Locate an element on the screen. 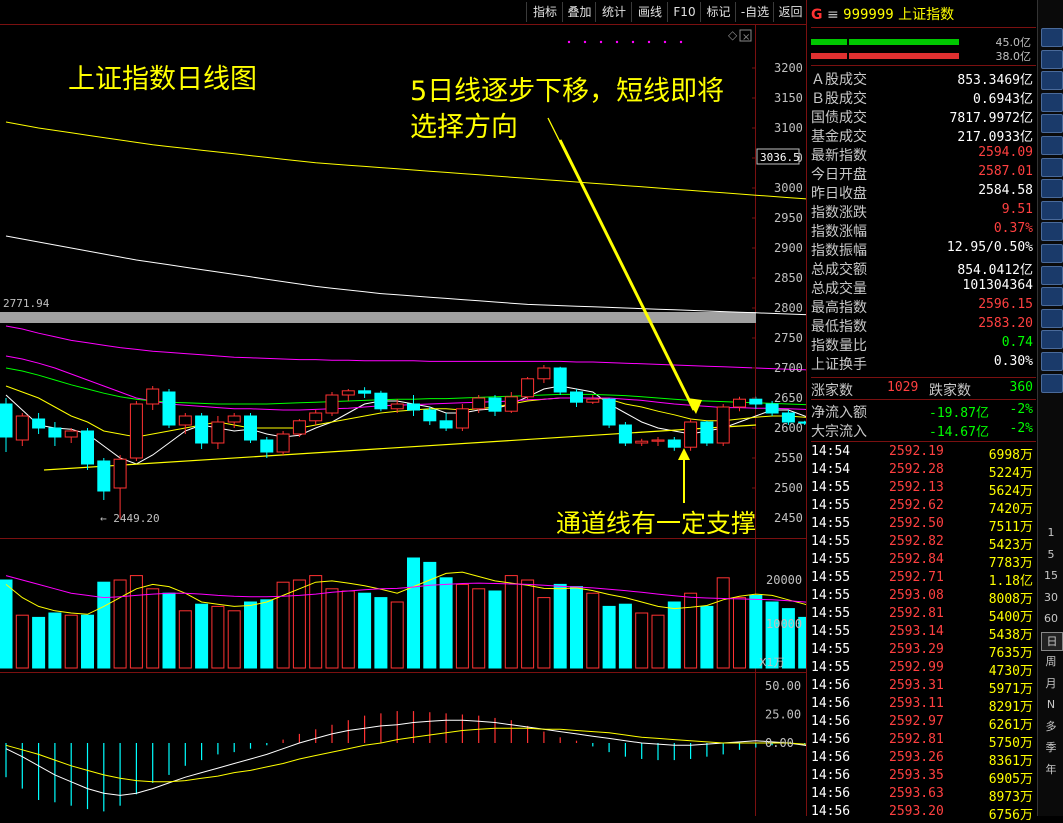 This screenshot has width=1063, height=823. period-button: 5 is located at coordinates (1051, 554).